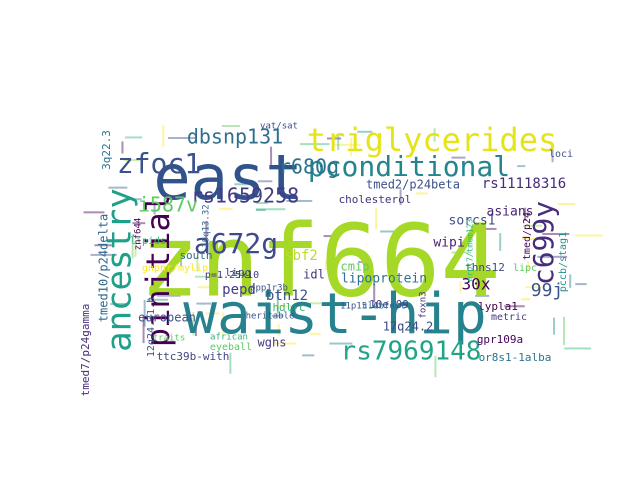  What do you see at coordinates (432, 140) in the screenshot?
I see `cloud-word: triglycerides` at bounding box center [432, 140].